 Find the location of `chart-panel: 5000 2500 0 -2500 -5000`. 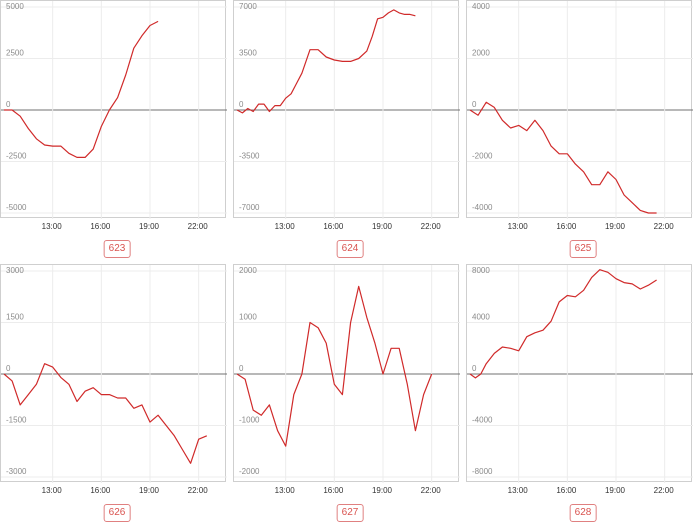

chart-panel: 5000 2500 0 -2500 -5000 is located at coordinates (113, 109).